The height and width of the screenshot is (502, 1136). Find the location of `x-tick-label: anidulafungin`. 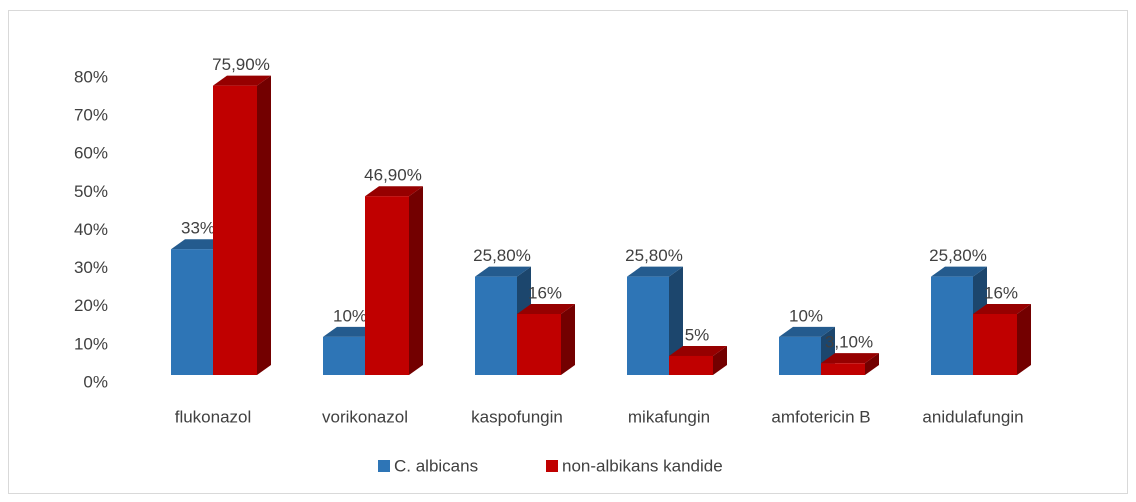

x-tick-label: anidulafungin is located at coordinates (972, 416).